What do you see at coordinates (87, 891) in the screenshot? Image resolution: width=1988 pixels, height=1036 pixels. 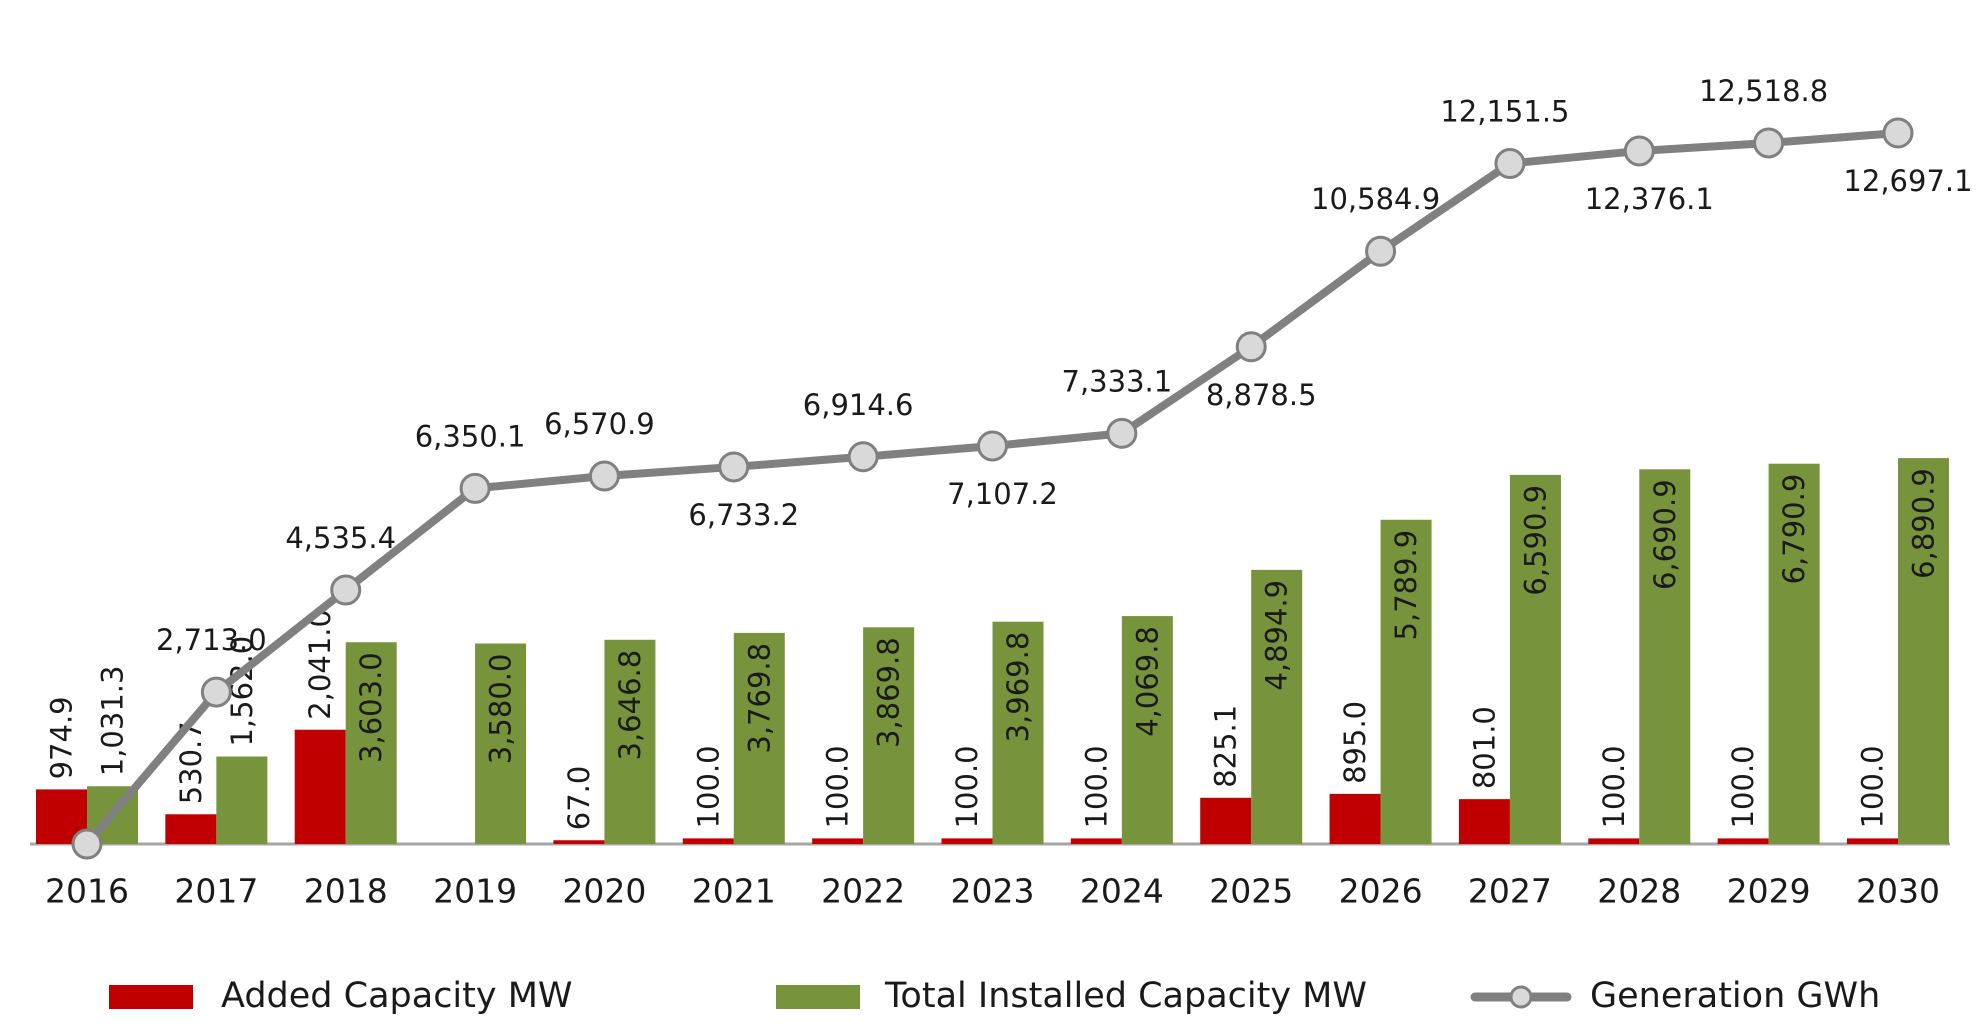 I see `x-tick-label: 2016` at bounding box center [87, 891].